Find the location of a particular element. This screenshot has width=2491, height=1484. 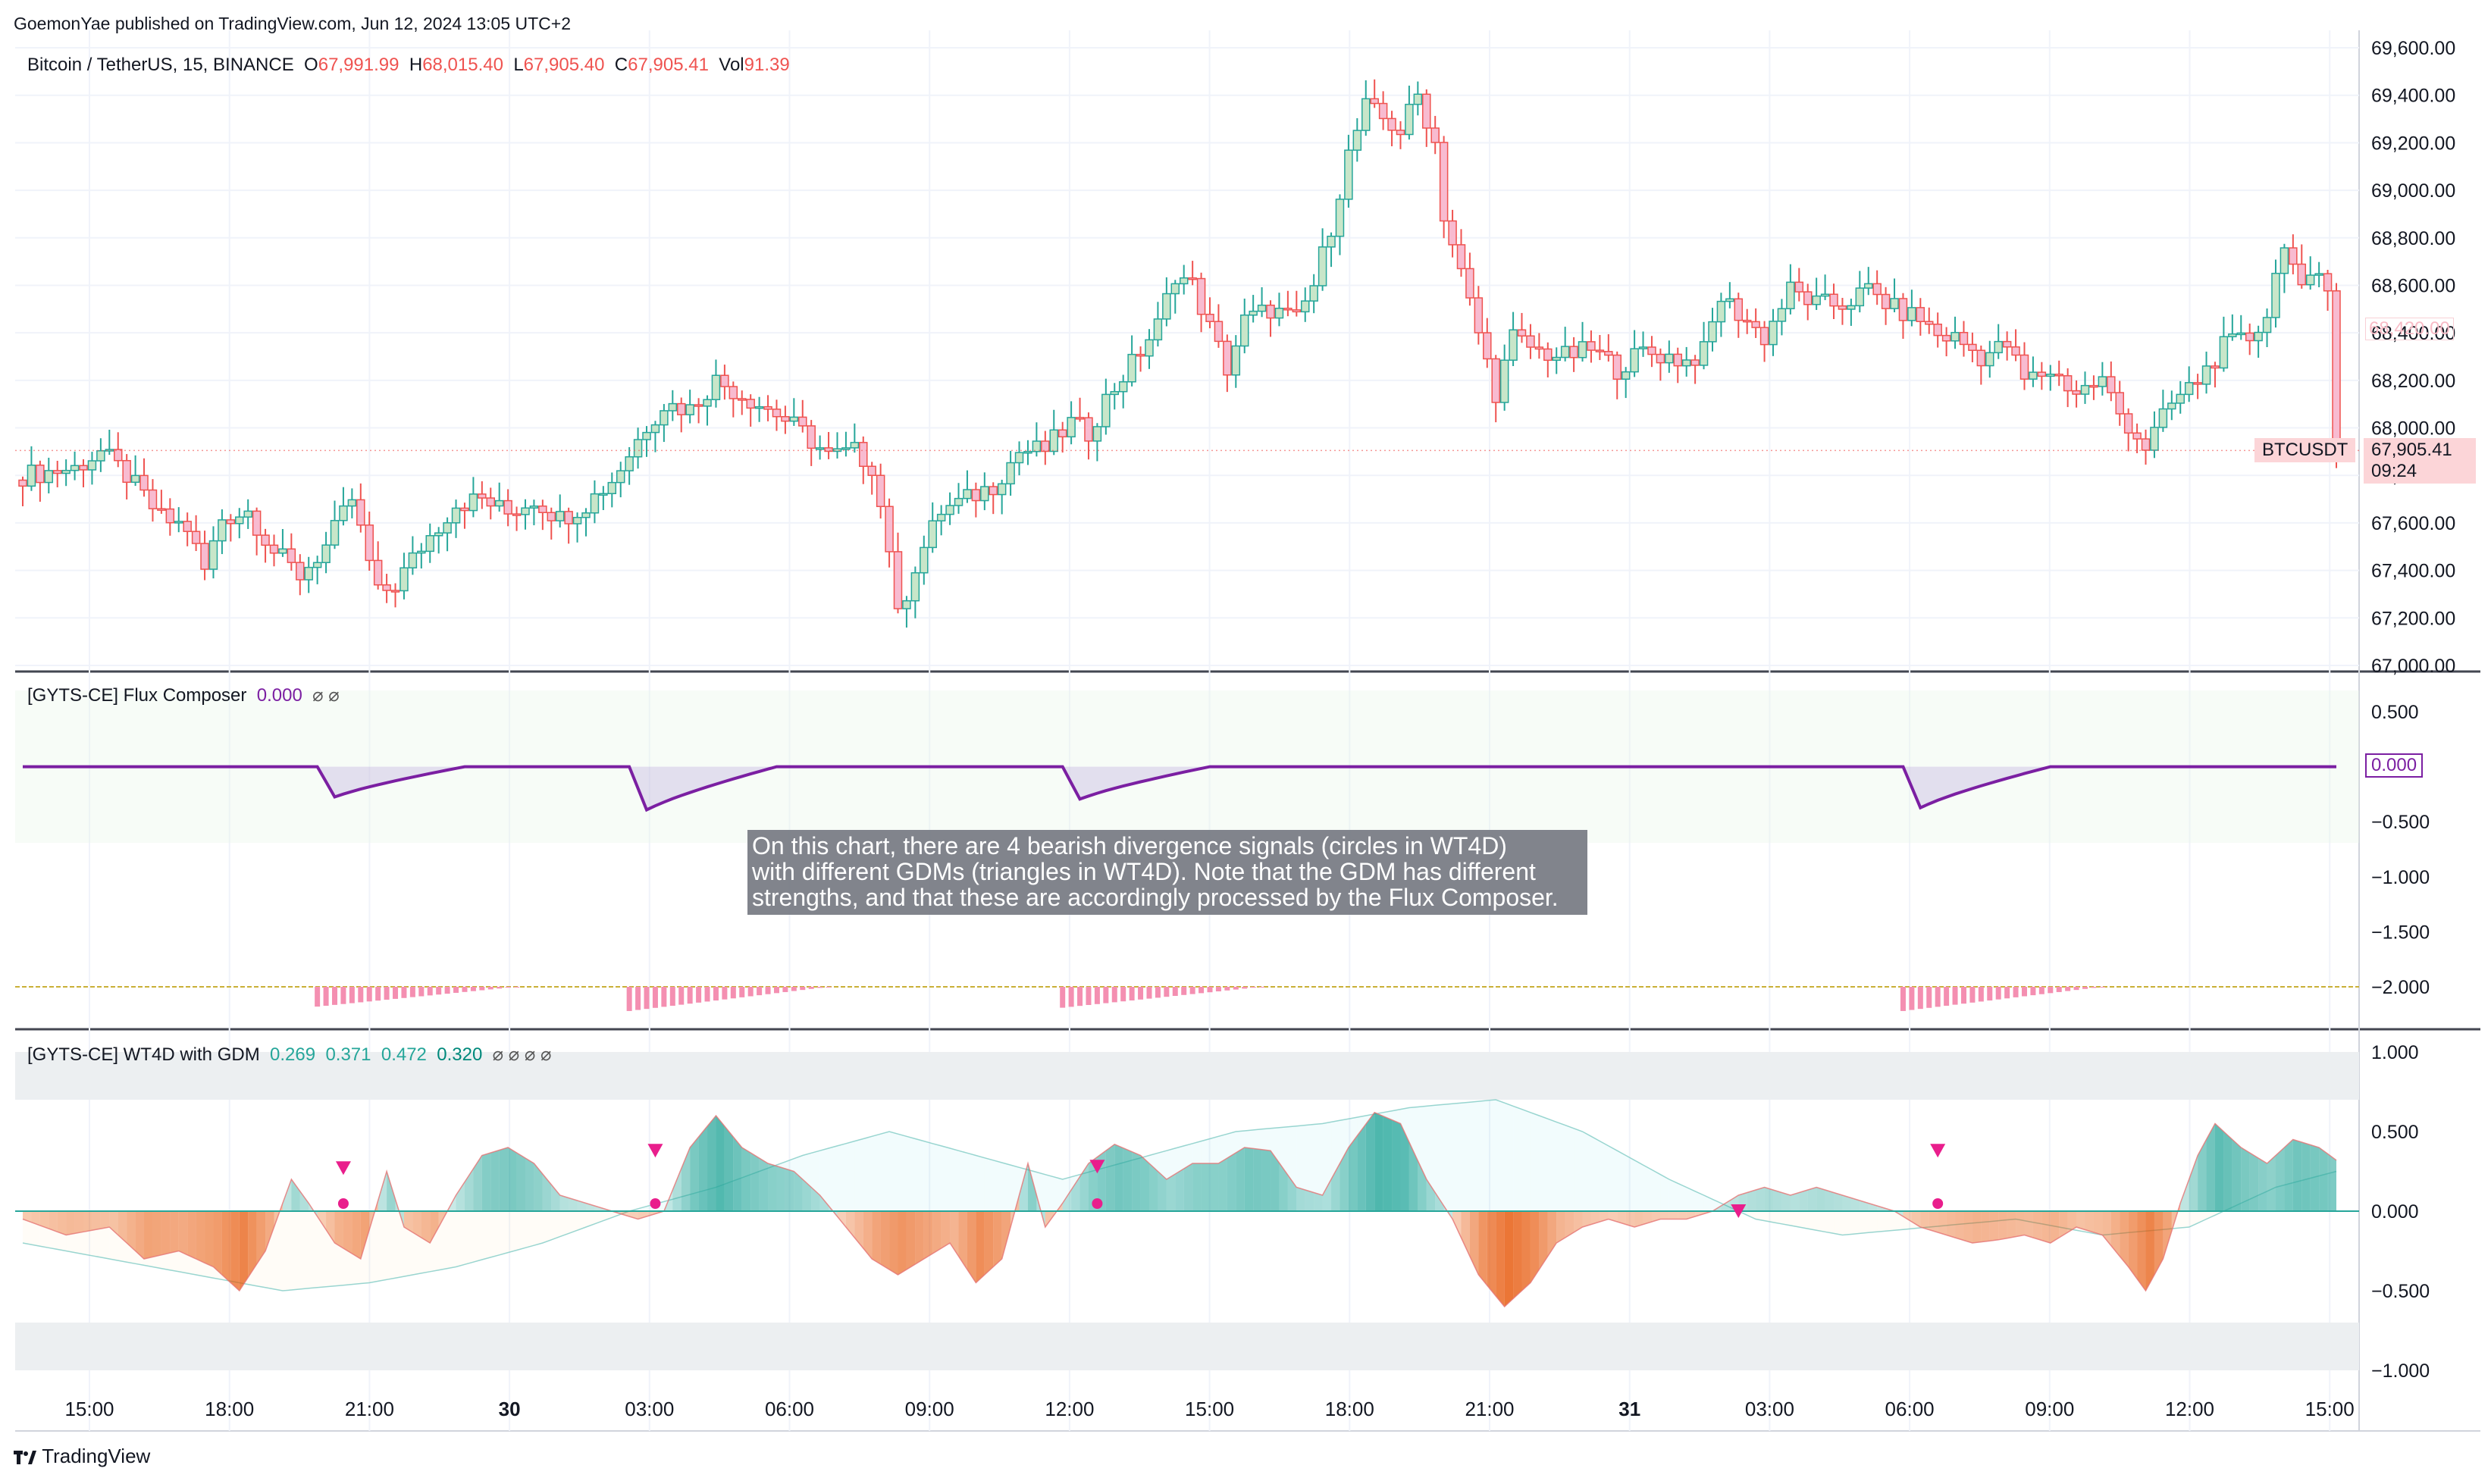

flux-legend: [GYTS-CE] Flux Composer 0.000 ⌀ ⌀ is located at coordinates (183, 695).